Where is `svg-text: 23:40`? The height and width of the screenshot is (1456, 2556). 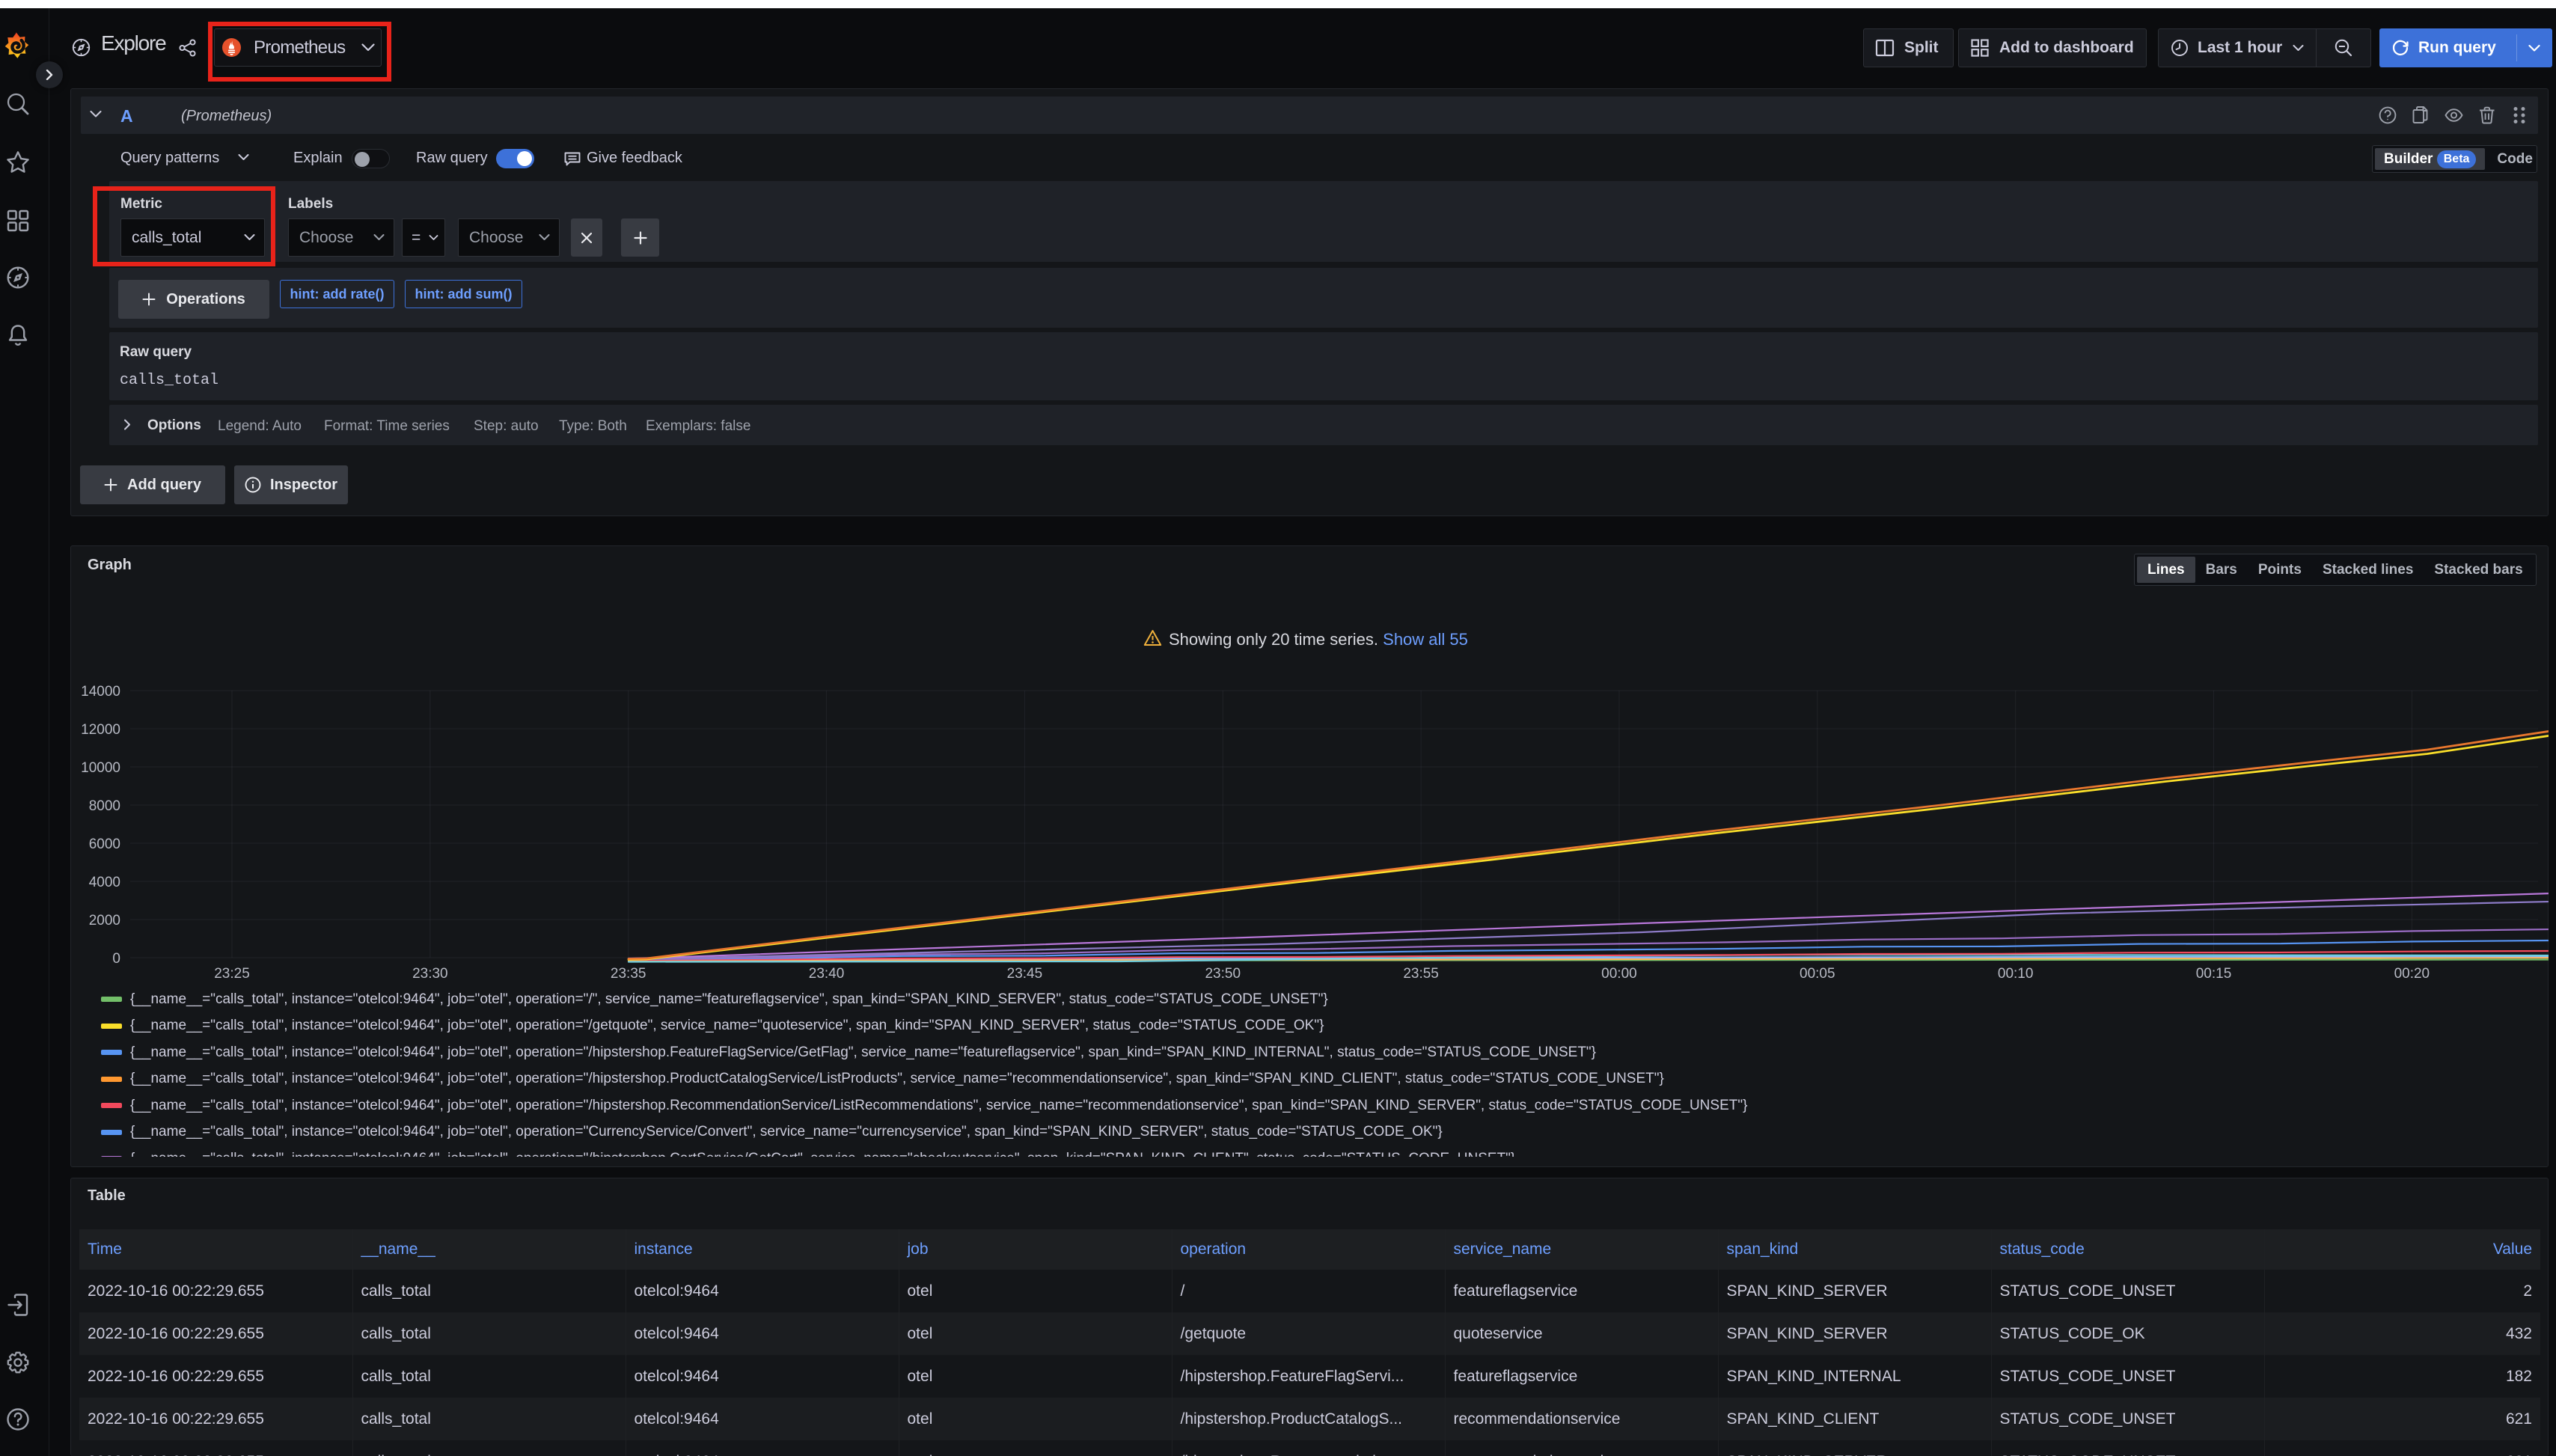 svg-text: 23:40 is located at coordinates (827, 974).